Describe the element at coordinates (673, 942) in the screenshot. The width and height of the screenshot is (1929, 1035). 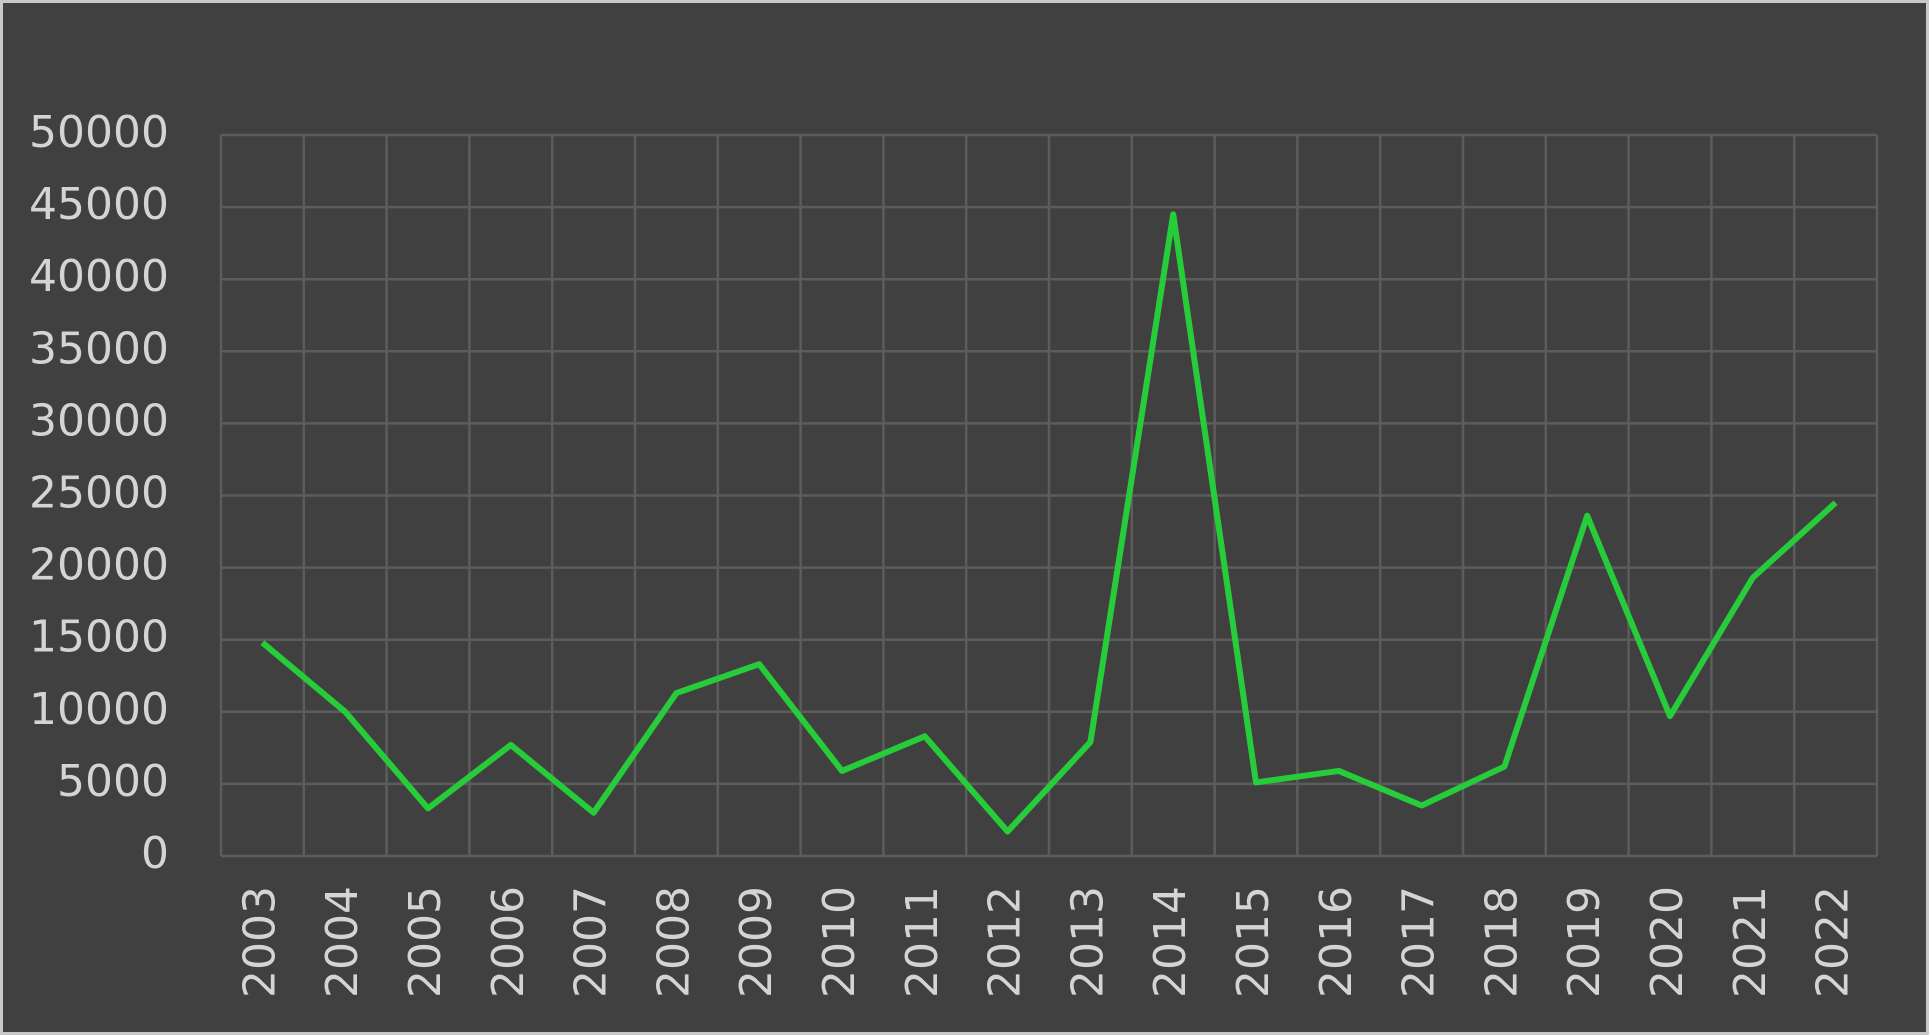
I see `x-tick-label: 2008` at that location.